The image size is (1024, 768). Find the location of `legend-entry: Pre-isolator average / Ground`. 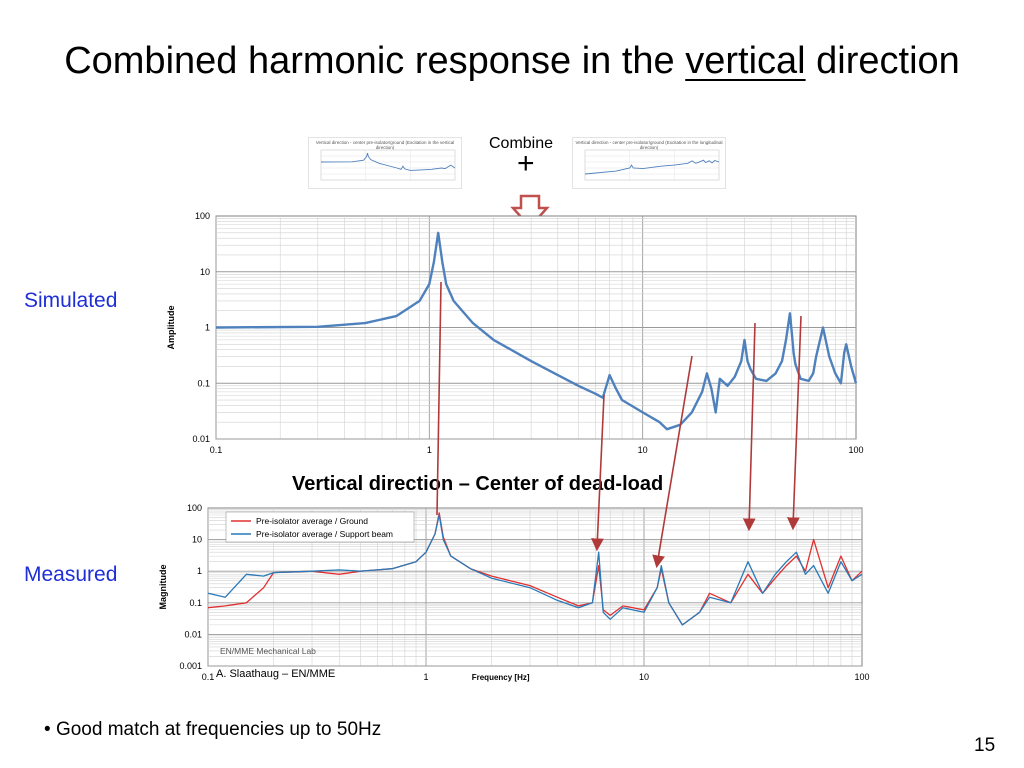

legend-entry: Pre-isolator average / Ground is located at coordinates (312, 521).